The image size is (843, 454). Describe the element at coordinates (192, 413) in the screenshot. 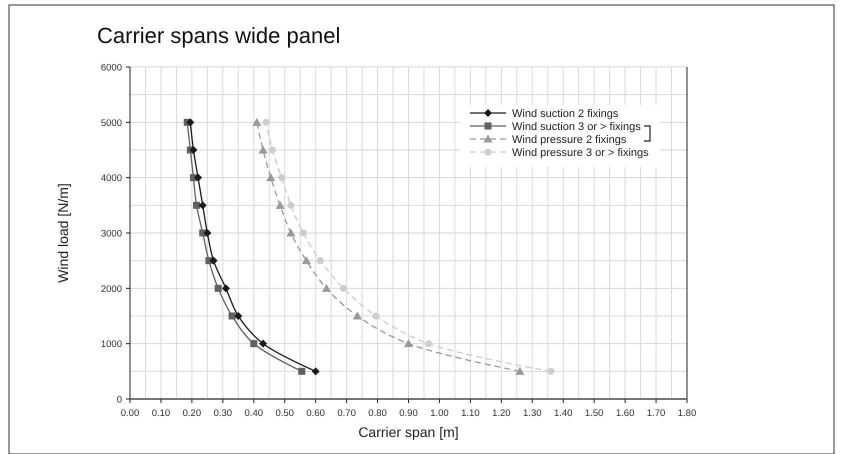

I see `x-tick-label: 0.20` at that location.